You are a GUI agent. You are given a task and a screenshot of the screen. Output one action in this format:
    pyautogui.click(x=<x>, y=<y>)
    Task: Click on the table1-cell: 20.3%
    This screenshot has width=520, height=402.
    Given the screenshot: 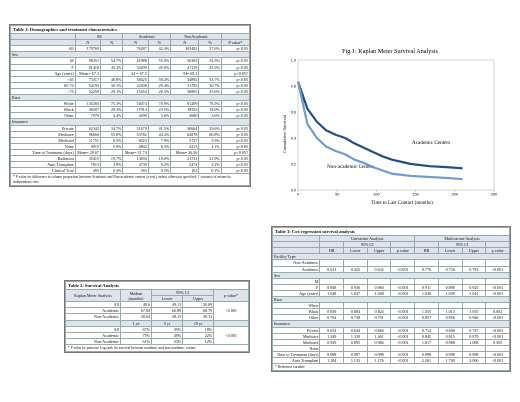 What is the action you would take?
    pyautogui.click(x=111, y=110)
    